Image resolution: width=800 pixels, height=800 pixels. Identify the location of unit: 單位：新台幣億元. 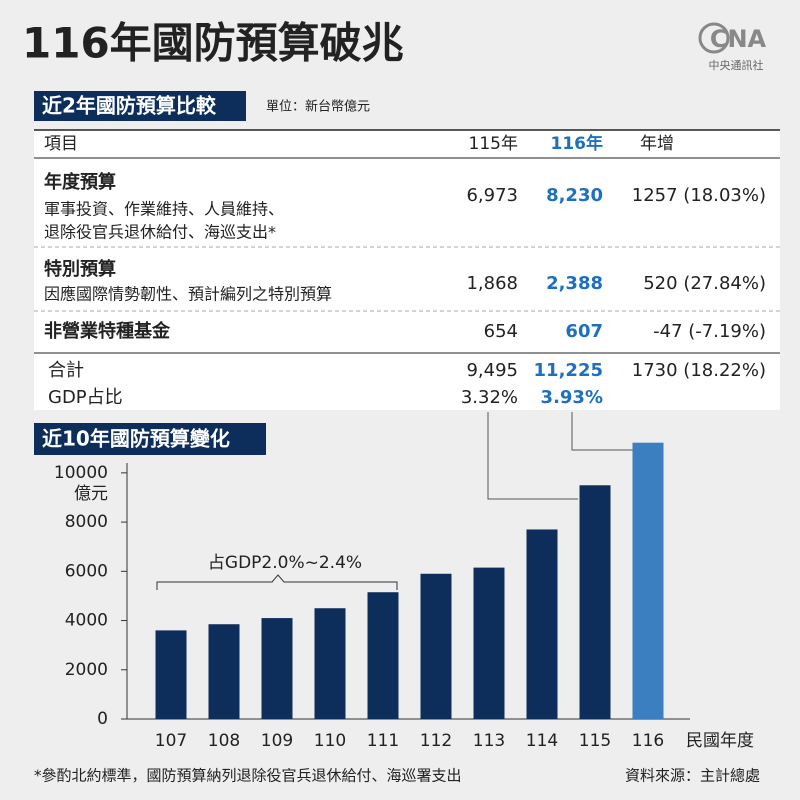
(318, 107).